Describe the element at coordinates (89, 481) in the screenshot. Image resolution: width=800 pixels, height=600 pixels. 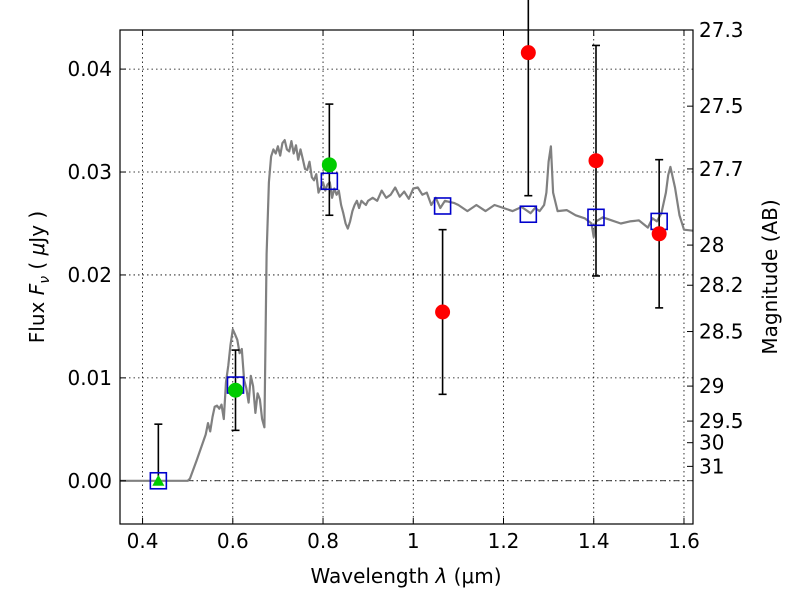
I see `y-tick-label: 0.00` at that location.